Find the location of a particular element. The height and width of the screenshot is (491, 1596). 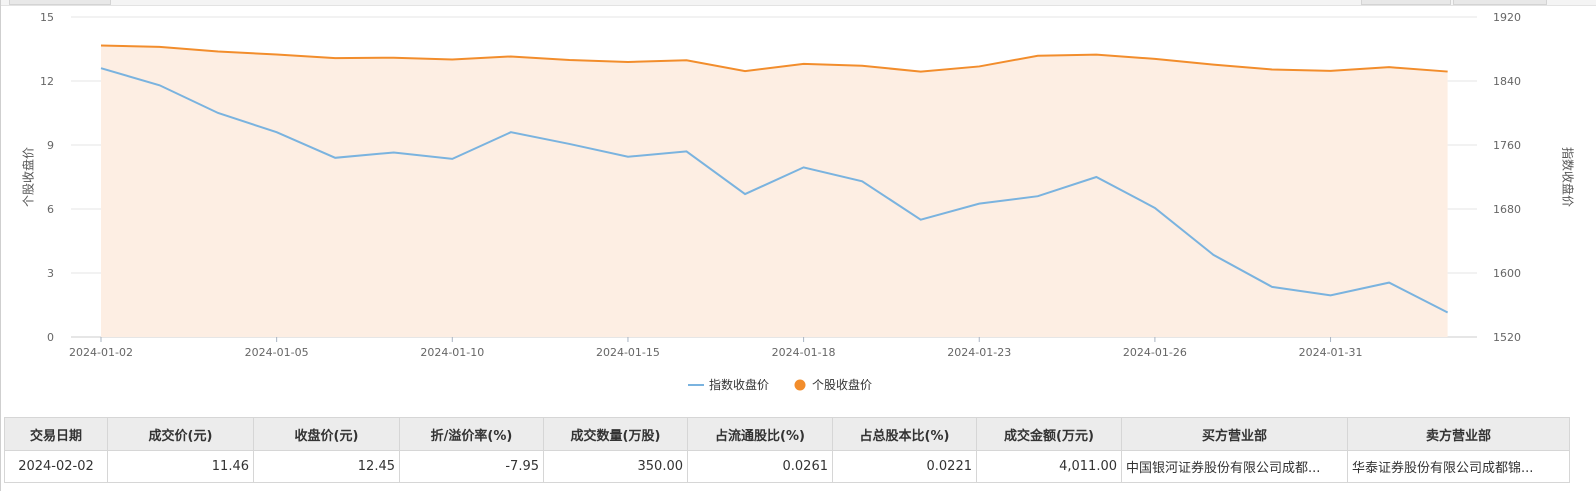

x-tick-label: 2024-01-15 is located at coordinates (628, 352).